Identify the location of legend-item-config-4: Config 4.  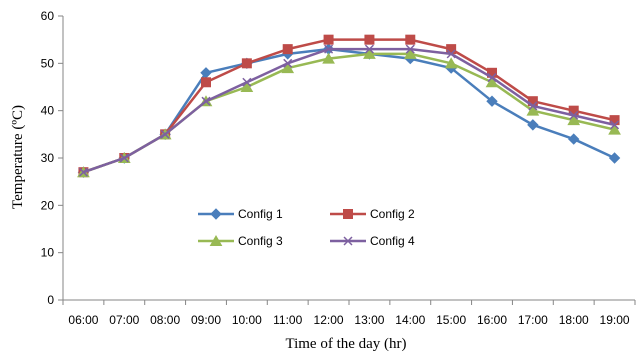
(372, 241).